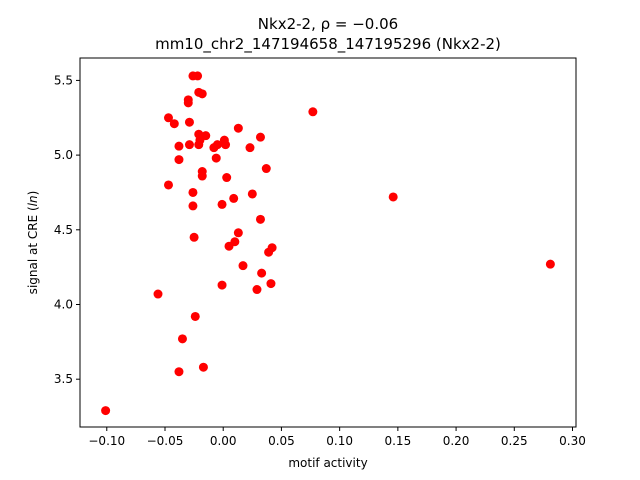 The width and height of the screenshot is (640, 480). What do you see at coordinates (106, 441) in the screenshot?
I see `x-tick-label: −0.10` at bounding box center [106, 441].